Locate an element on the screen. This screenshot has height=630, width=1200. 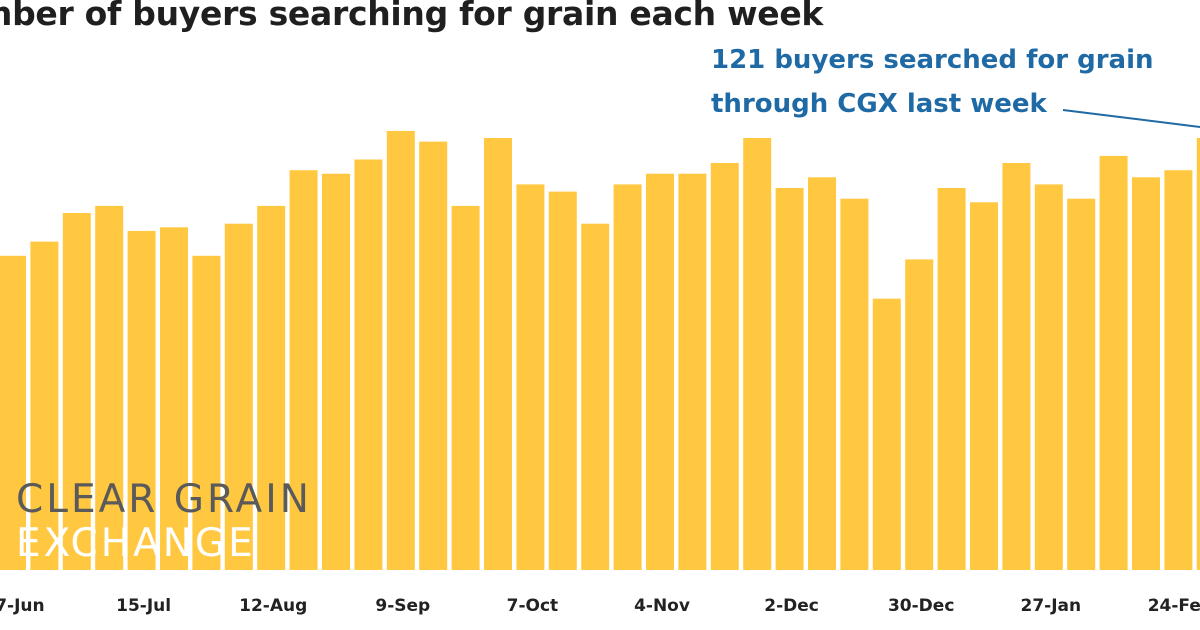
bar-21-Oct is located at coordinates (595, 396).